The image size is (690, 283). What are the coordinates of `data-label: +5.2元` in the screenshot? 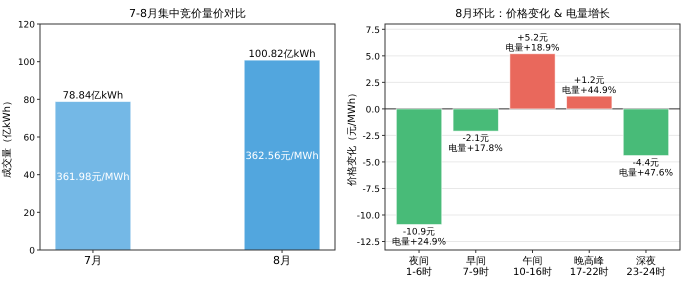 It's located at (532, 38).